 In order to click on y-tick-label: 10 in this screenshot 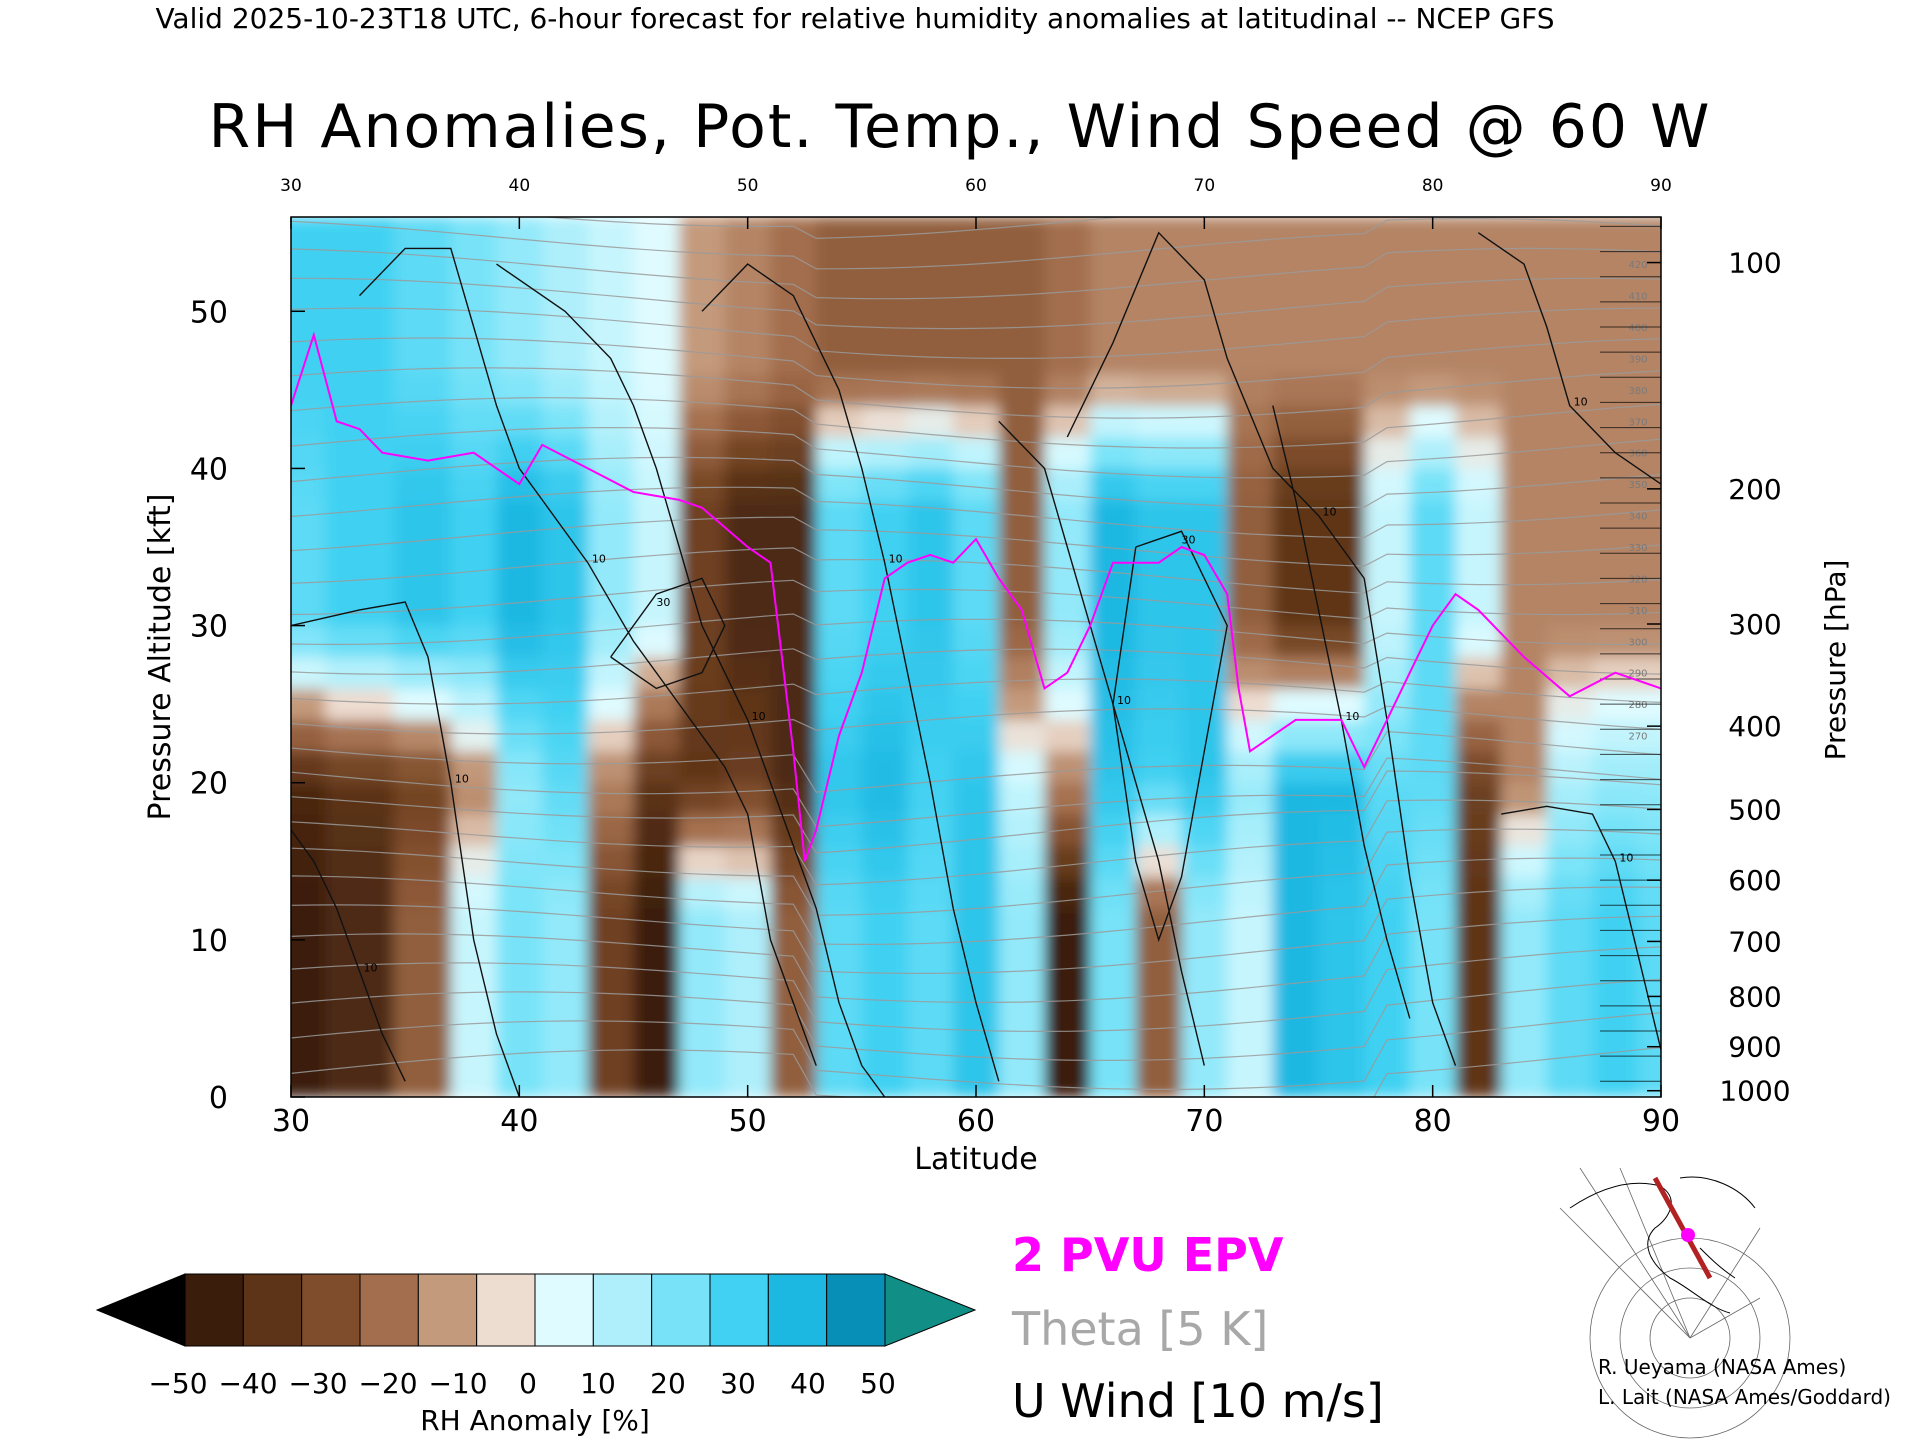, I will do `click(209, 941)`.